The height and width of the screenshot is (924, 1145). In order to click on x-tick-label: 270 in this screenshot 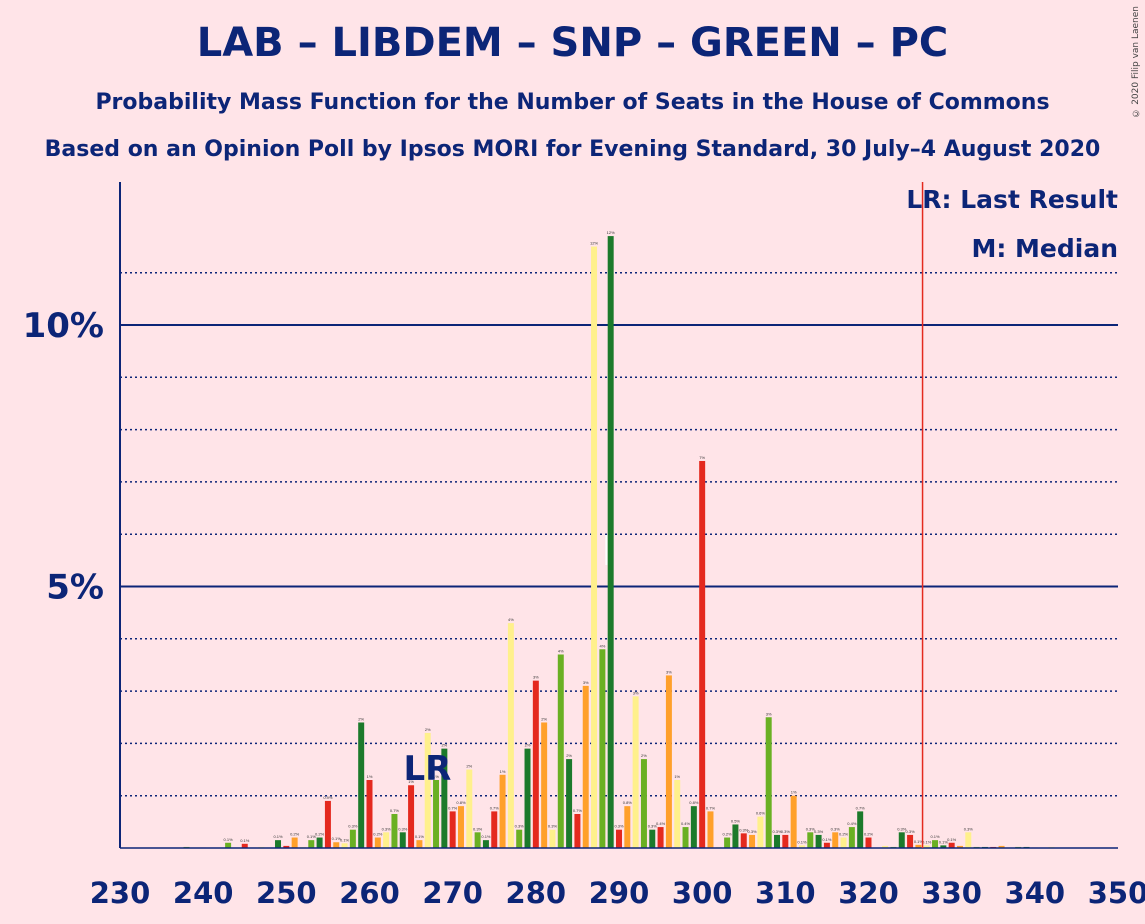, I will do `click(452, 893)`.